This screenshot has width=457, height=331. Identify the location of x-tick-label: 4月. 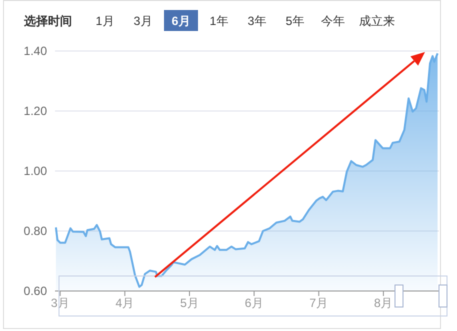
(124, 303).